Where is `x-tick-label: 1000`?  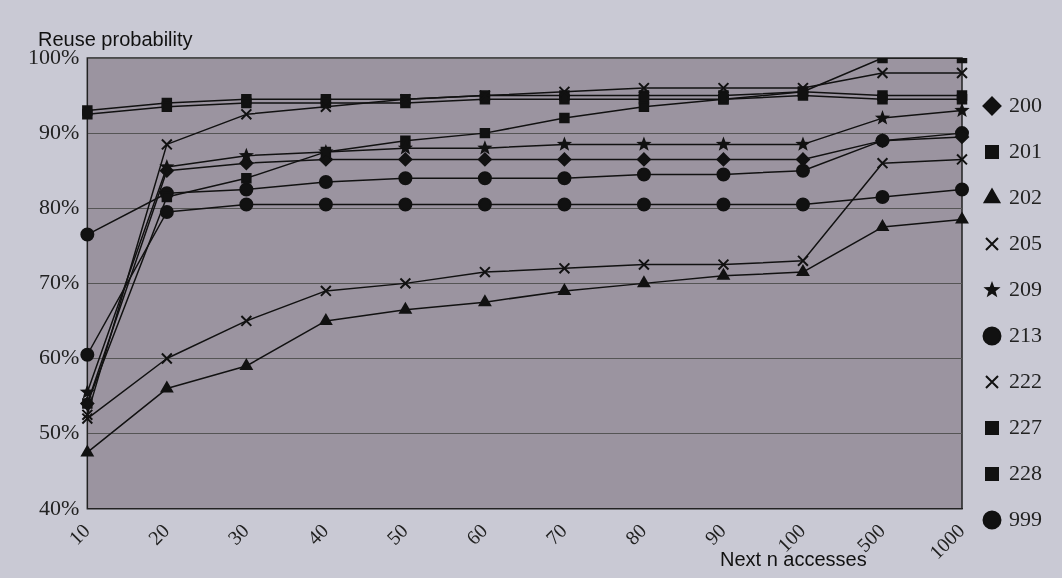
x-tick-label: 1000 is located at coordinates (946, 541).